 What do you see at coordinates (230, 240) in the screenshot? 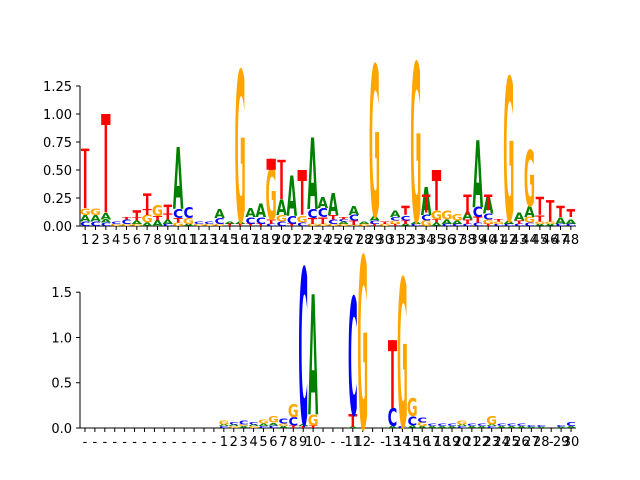
I see `x-tick-label: 15` at bounding box center [230, 240].